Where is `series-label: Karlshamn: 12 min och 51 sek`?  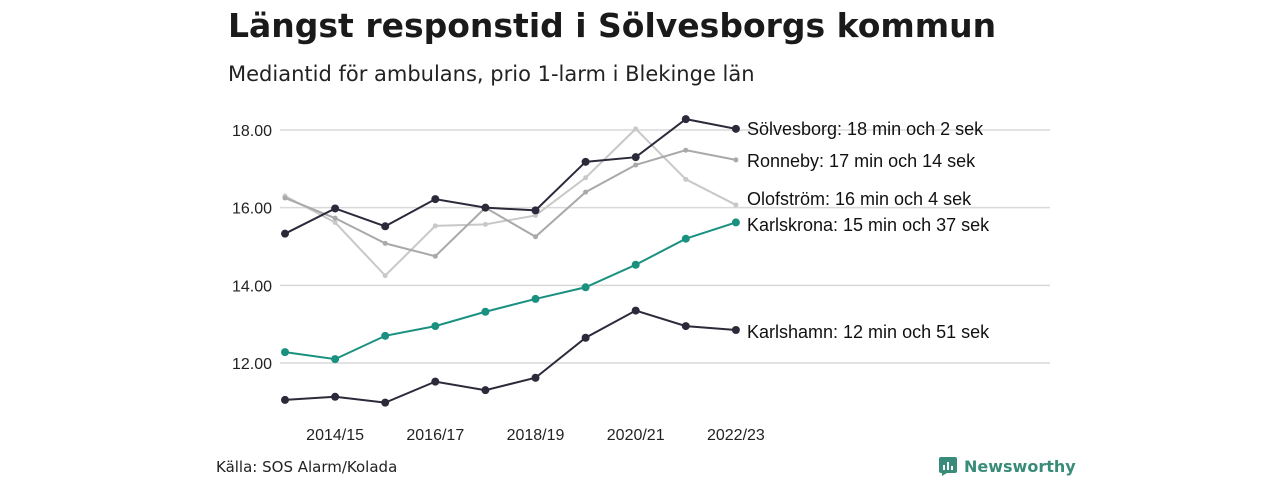 series-label: Karlshamn: 12 min och 51 sek is located at coordinates (868, 332).